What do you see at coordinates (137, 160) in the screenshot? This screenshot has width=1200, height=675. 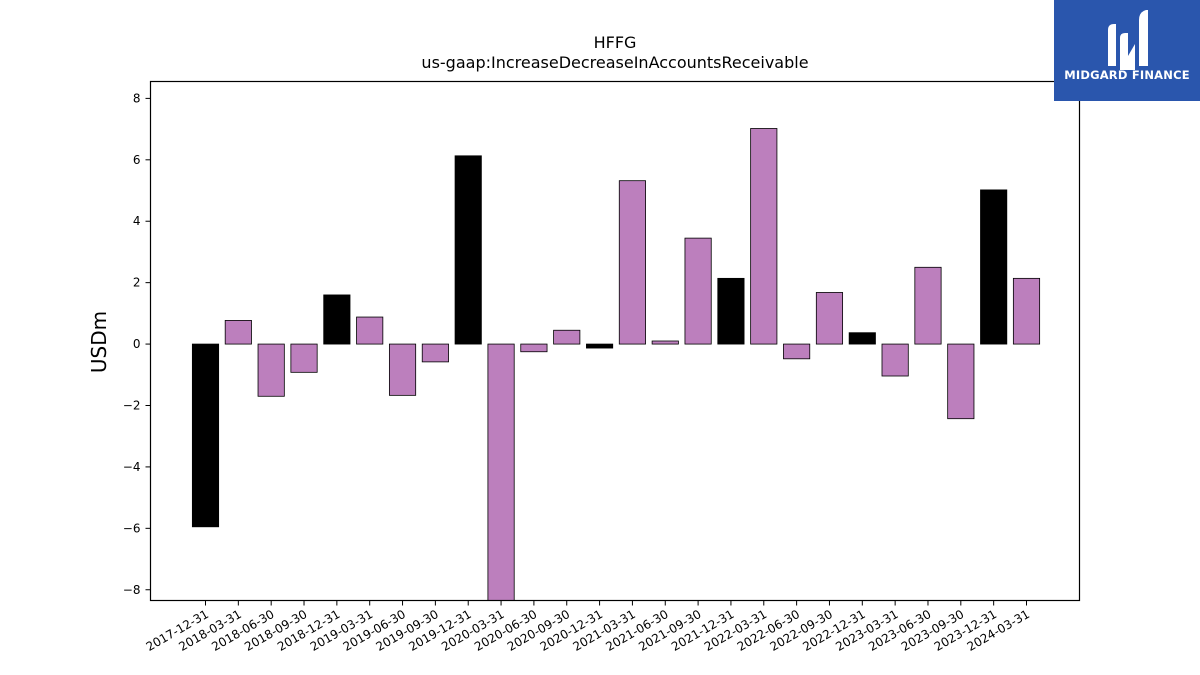 I see `y-tick-label: 6` at bounding box center [137, 160].